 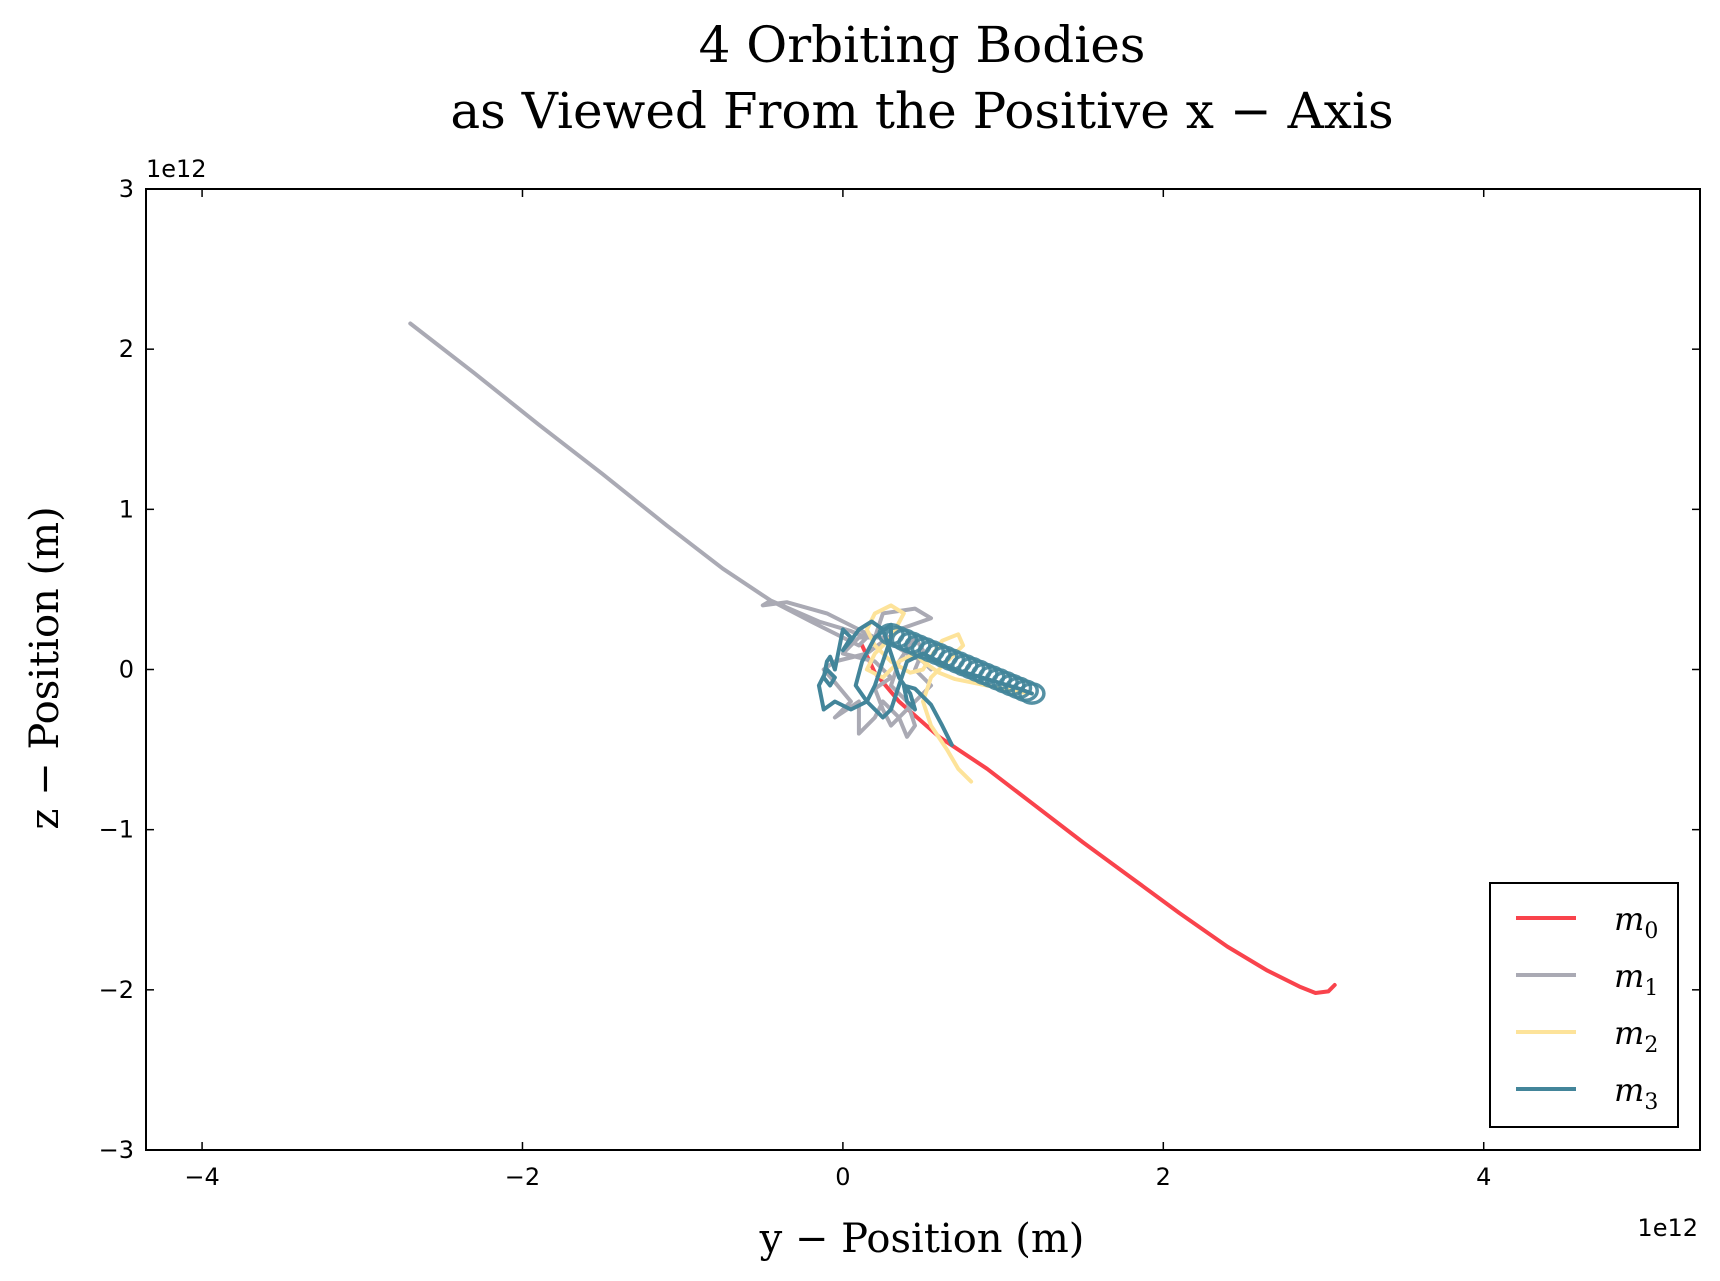 I want to click on x-tick-label: 4, so click(x=1483, y=1177).